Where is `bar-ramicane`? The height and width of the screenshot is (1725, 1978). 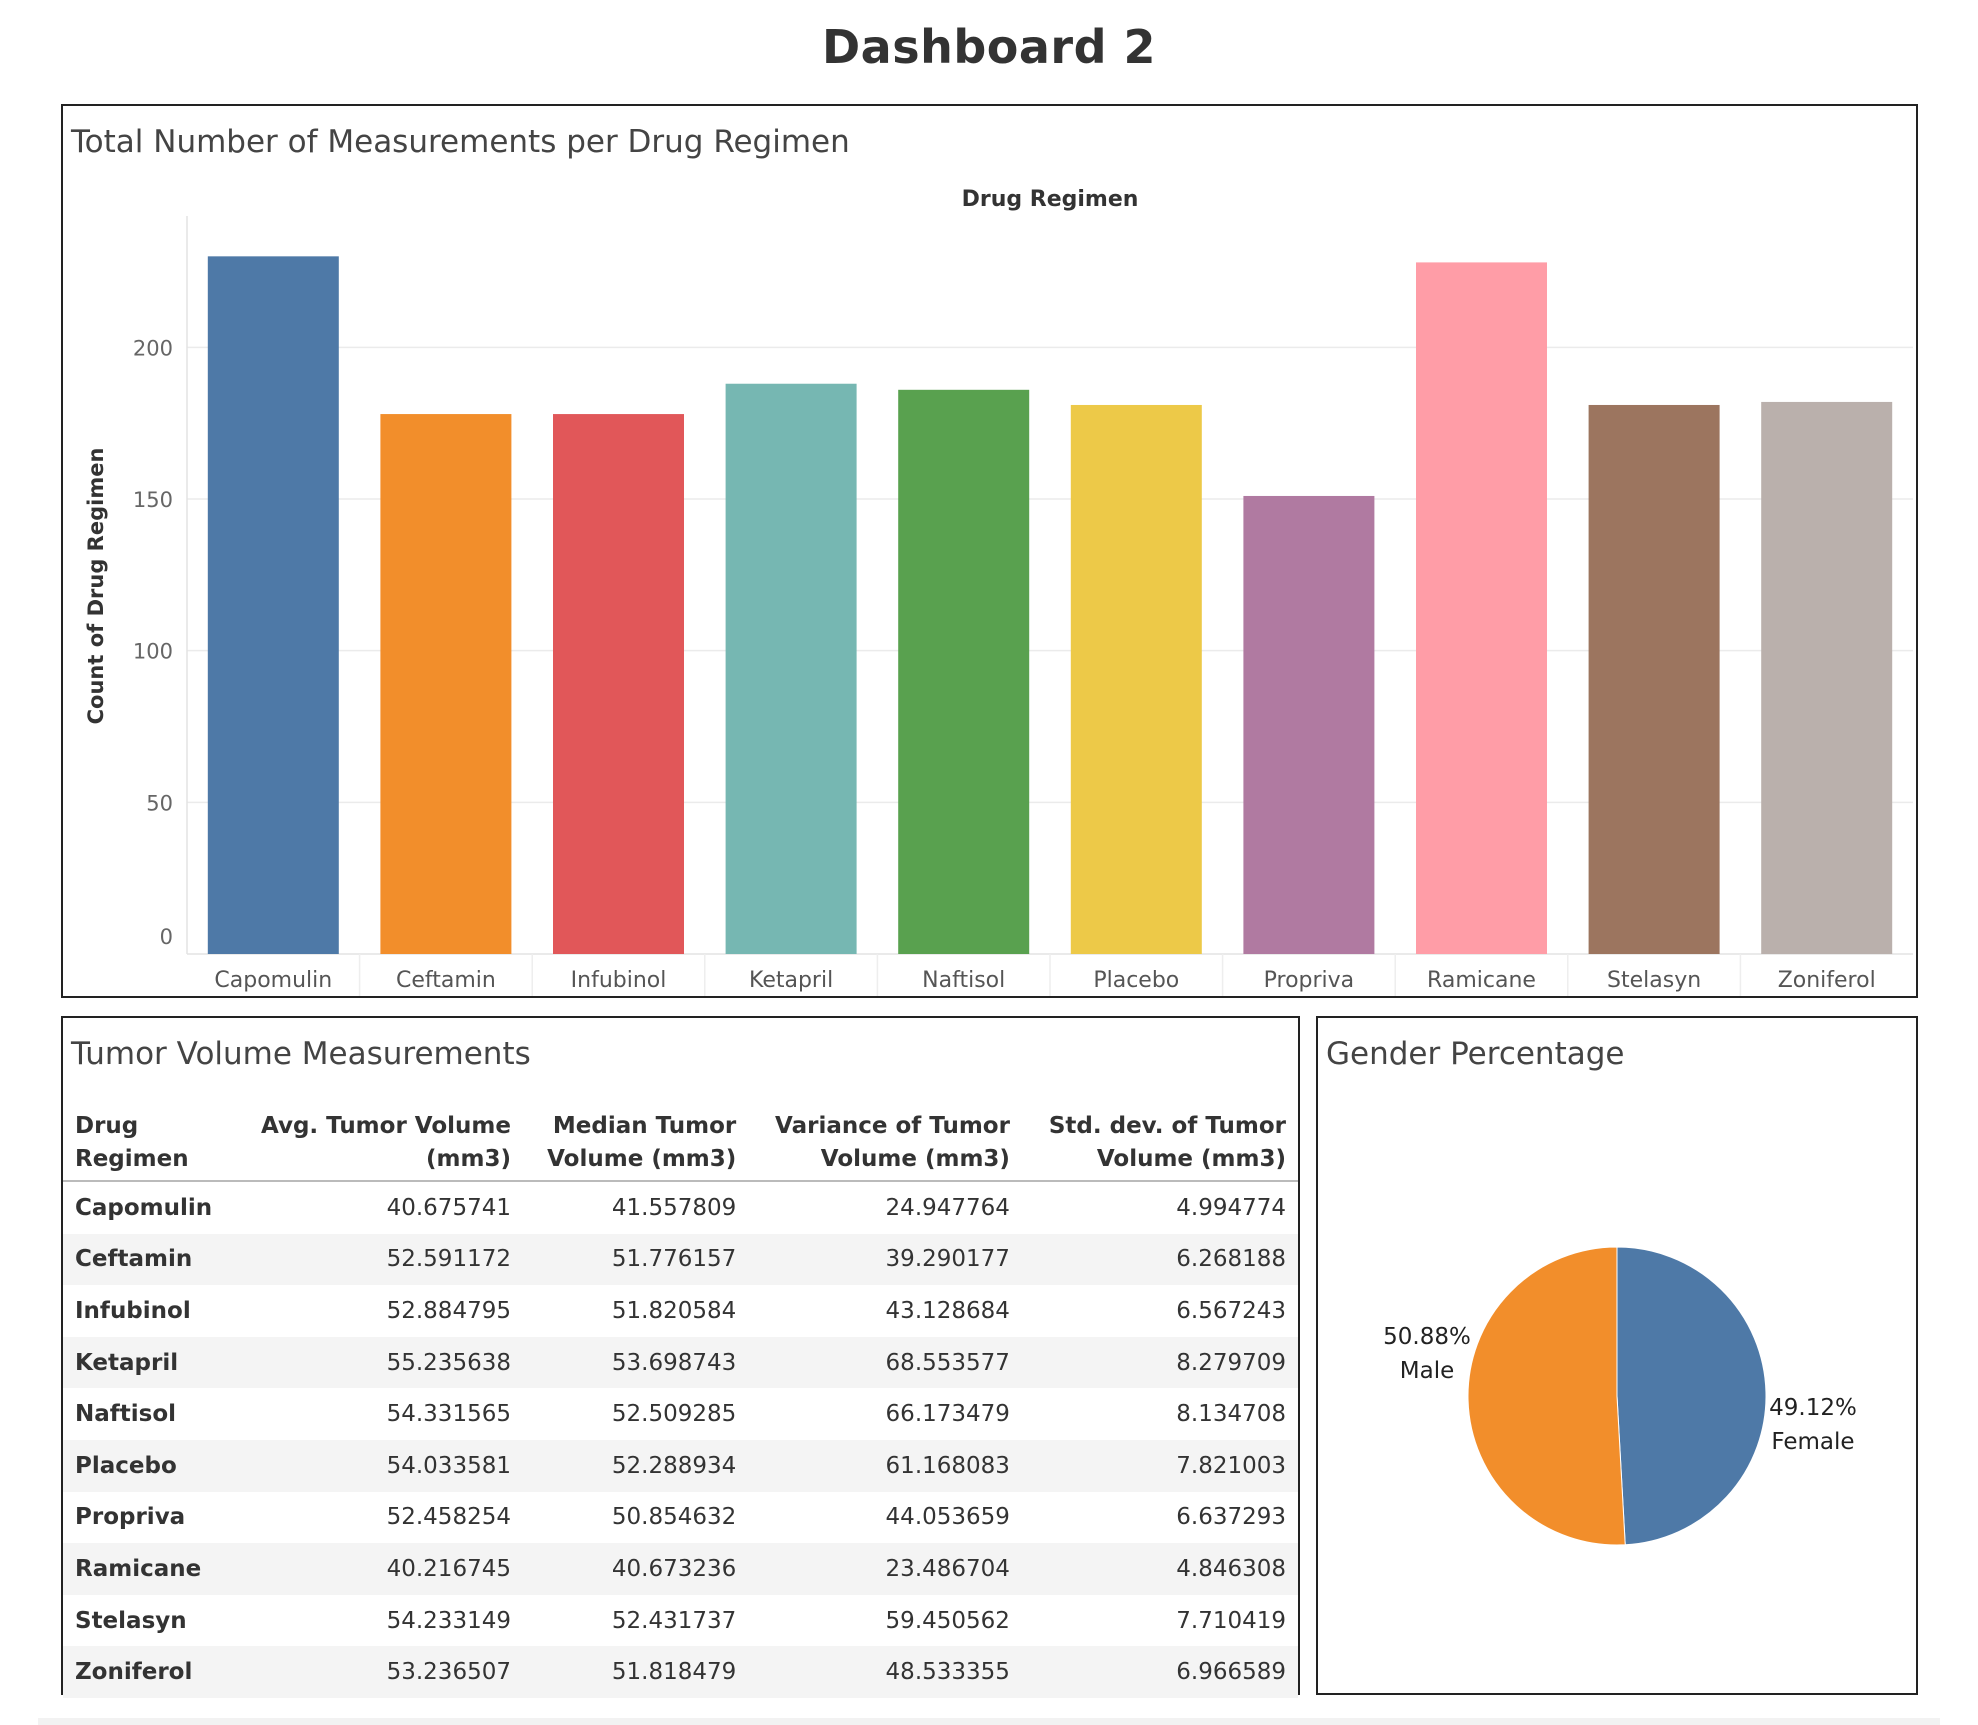
bar-ramicane is located at coordinates (1481, 608).